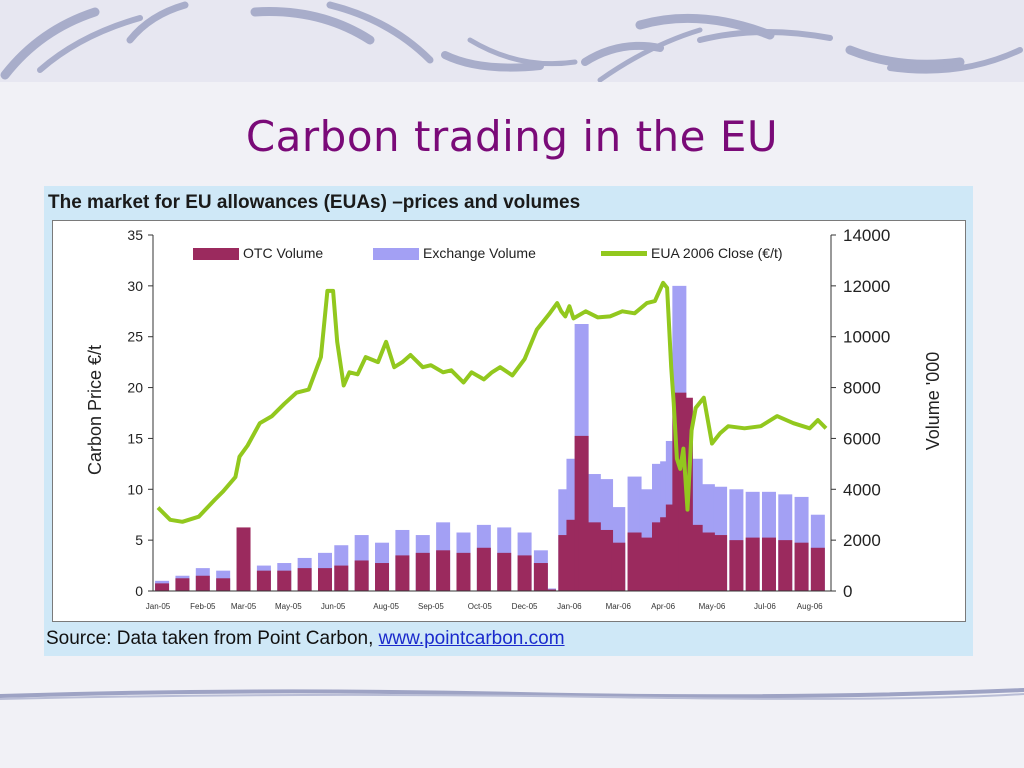  I want to click on legend-swatch-exchange, so click(396, 254).